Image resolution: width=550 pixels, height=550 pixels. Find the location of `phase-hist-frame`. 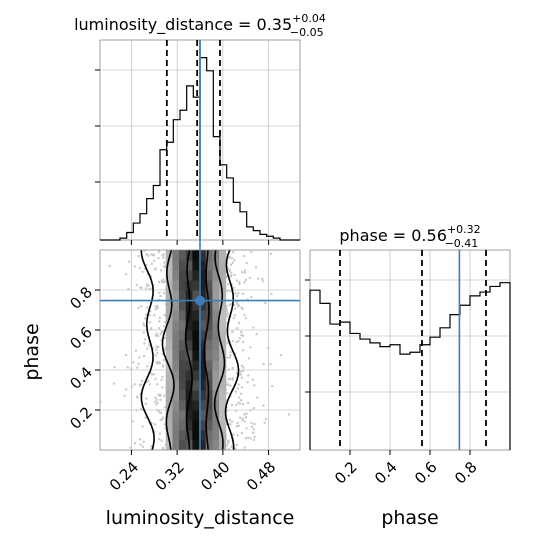

phase-hist-frame is located at coordinates (410, 350).